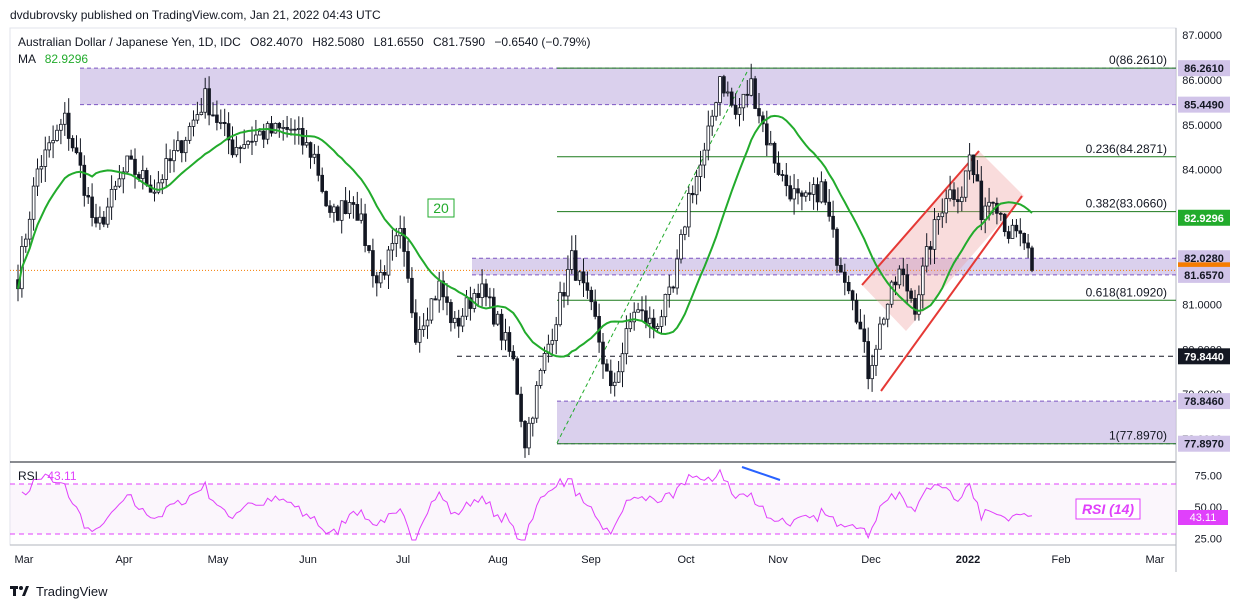 The image size is (1244, 609). Describe the element at coordinates (1155, 560) in the screenshot. I see `time-tick-12: Mar` at that location.